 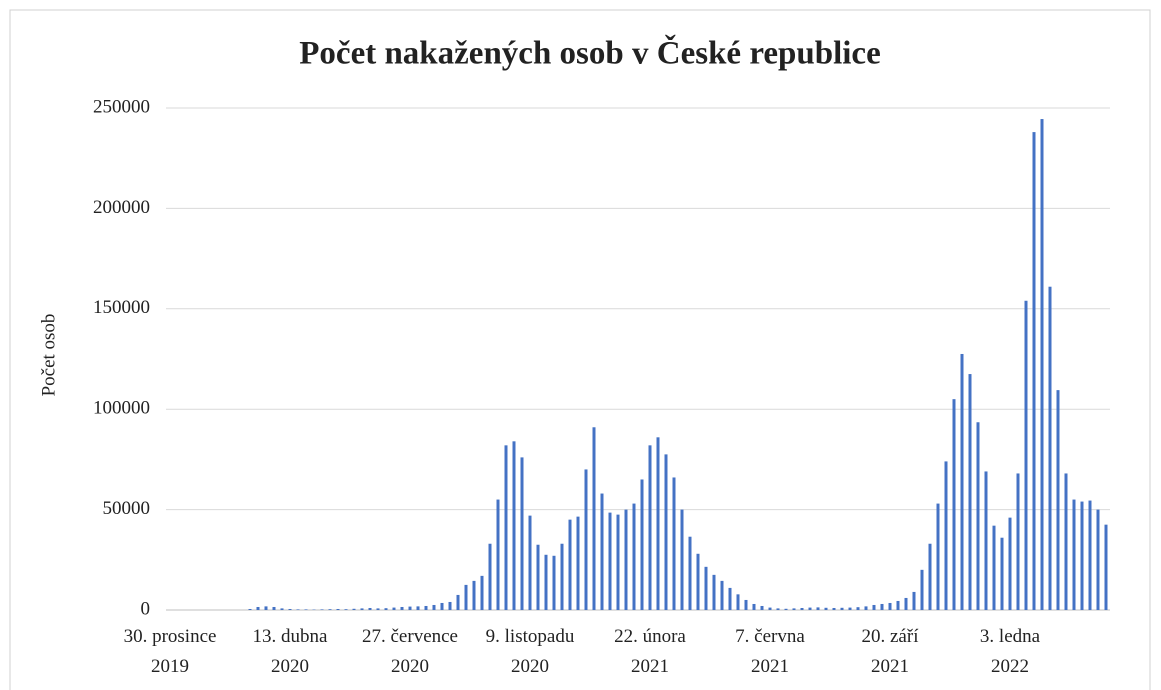 What do you see at coordinates (146, 608) in the screenshot?
I see `y-tick-label: 0` at bounding box center [146, 608].